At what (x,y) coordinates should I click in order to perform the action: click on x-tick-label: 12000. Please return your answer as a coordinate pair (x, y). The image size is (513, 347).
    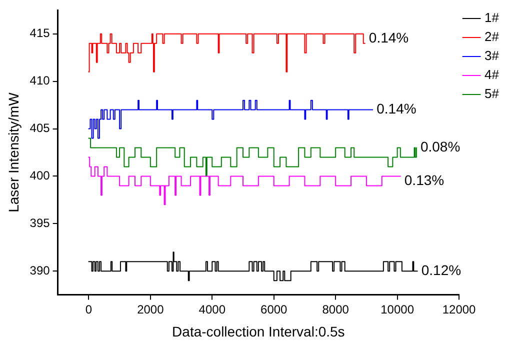
    Looking at the image, I should click on (459, 309).